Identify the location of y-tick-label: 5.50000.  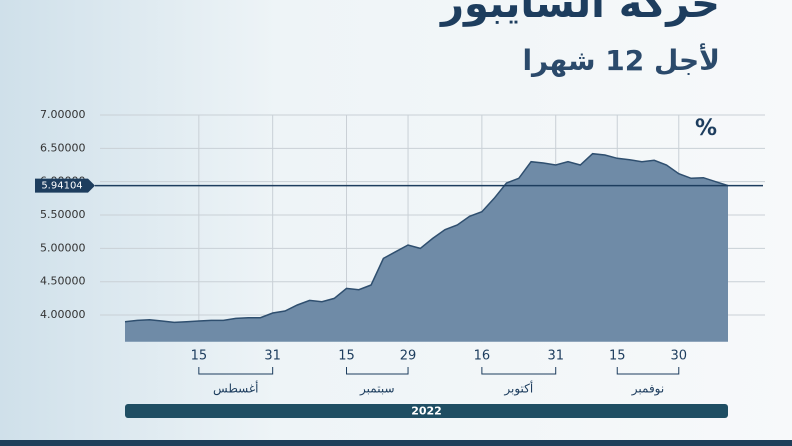
(63, 214).